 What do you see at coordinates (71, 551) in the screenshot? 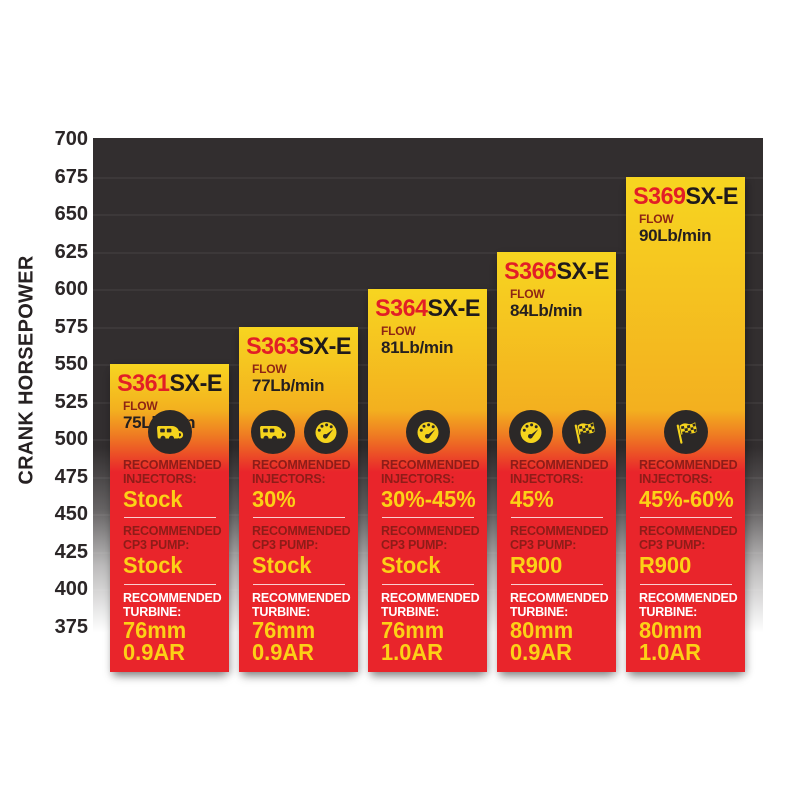
I see `y-tick-label: 425` at bounding box center [71, 551].